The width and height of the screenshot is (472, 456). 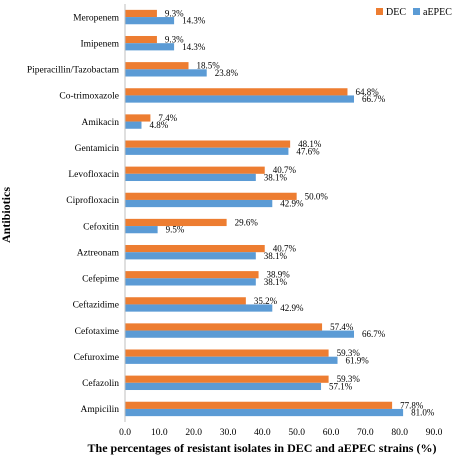 I want to click on category-label: Ceftazidime, so click(x=96, y=305).